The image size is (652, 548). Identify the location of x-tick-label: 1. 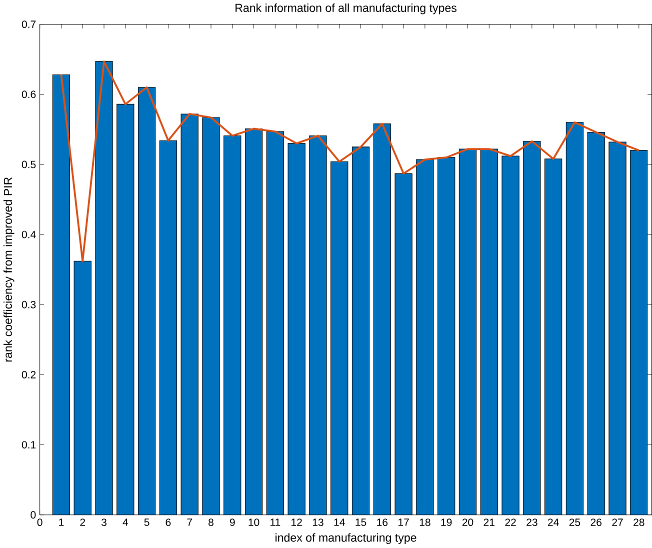
(61, 522).